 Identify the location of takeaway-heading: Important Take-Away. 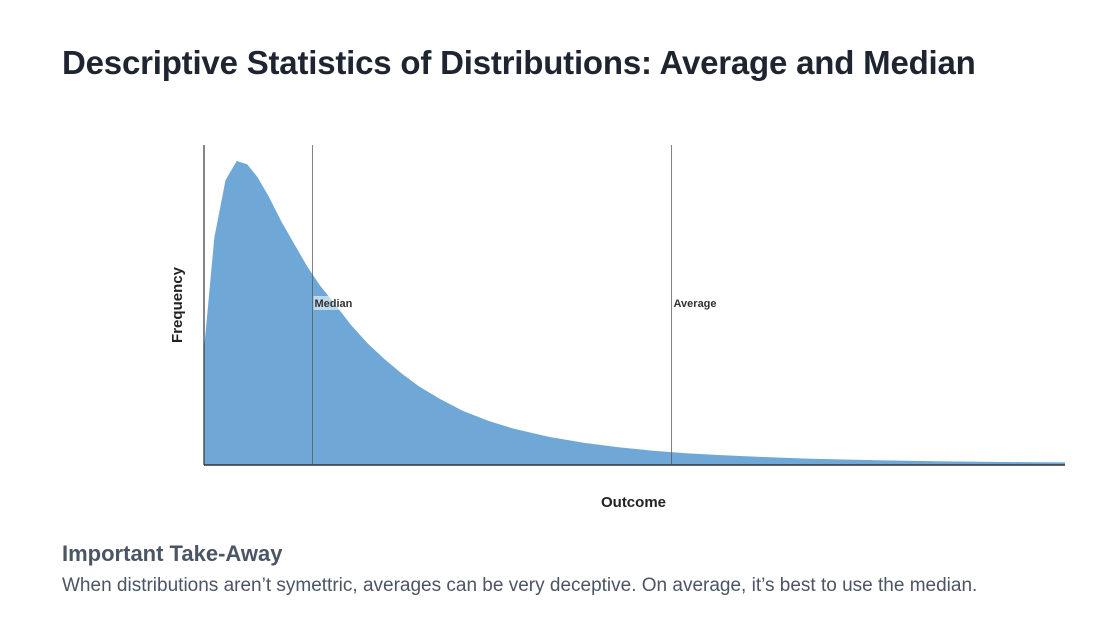
(172, 553).